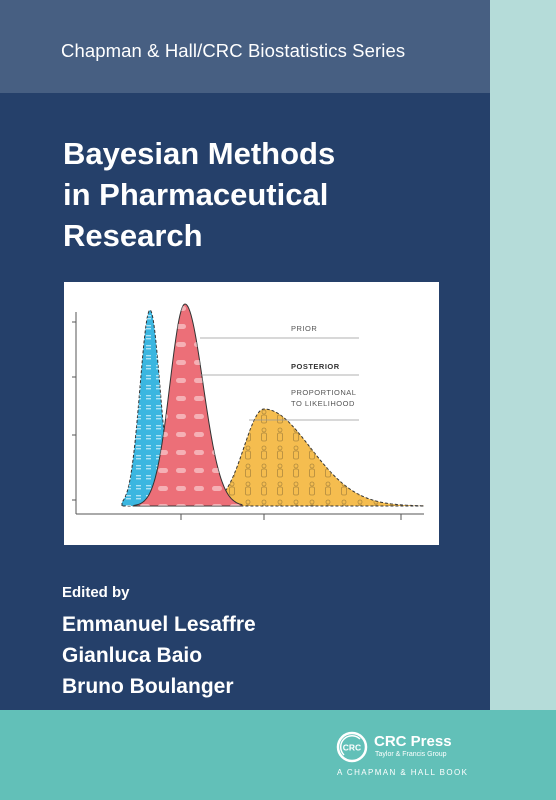 The width and height of the screenshot is (556, 800). What do you see at coordinates (315, 366) in the screenshot?
I see `legend-posterior-label: POSTERIOR` at bounding box center [315, 366].